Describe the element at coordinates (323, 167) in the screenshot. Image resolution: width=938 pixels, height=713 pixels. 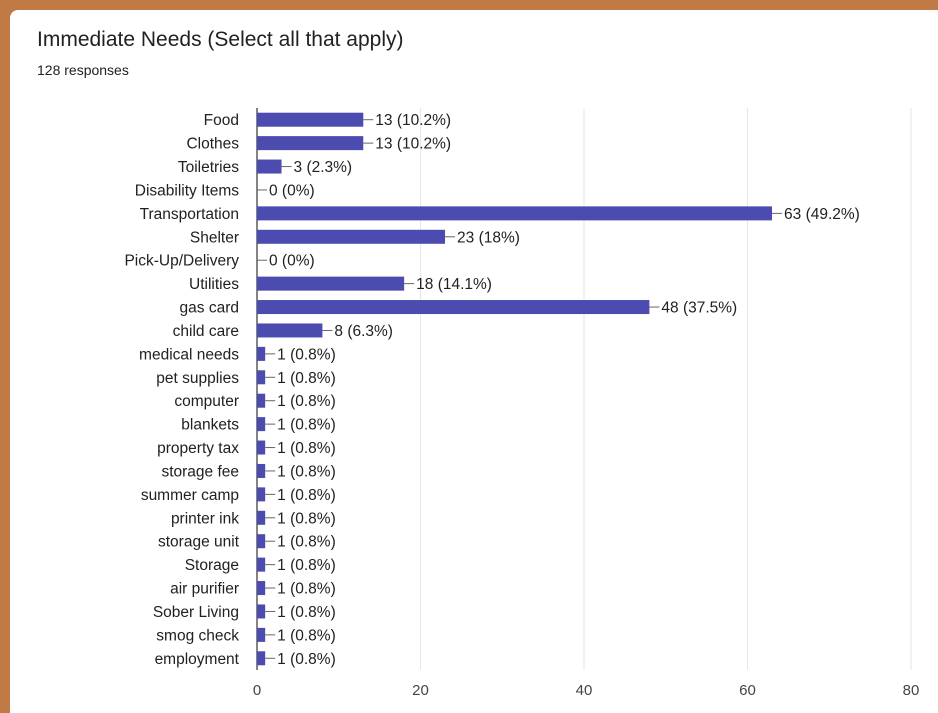
I see `data-label: 3 (2.3%)` at that location.